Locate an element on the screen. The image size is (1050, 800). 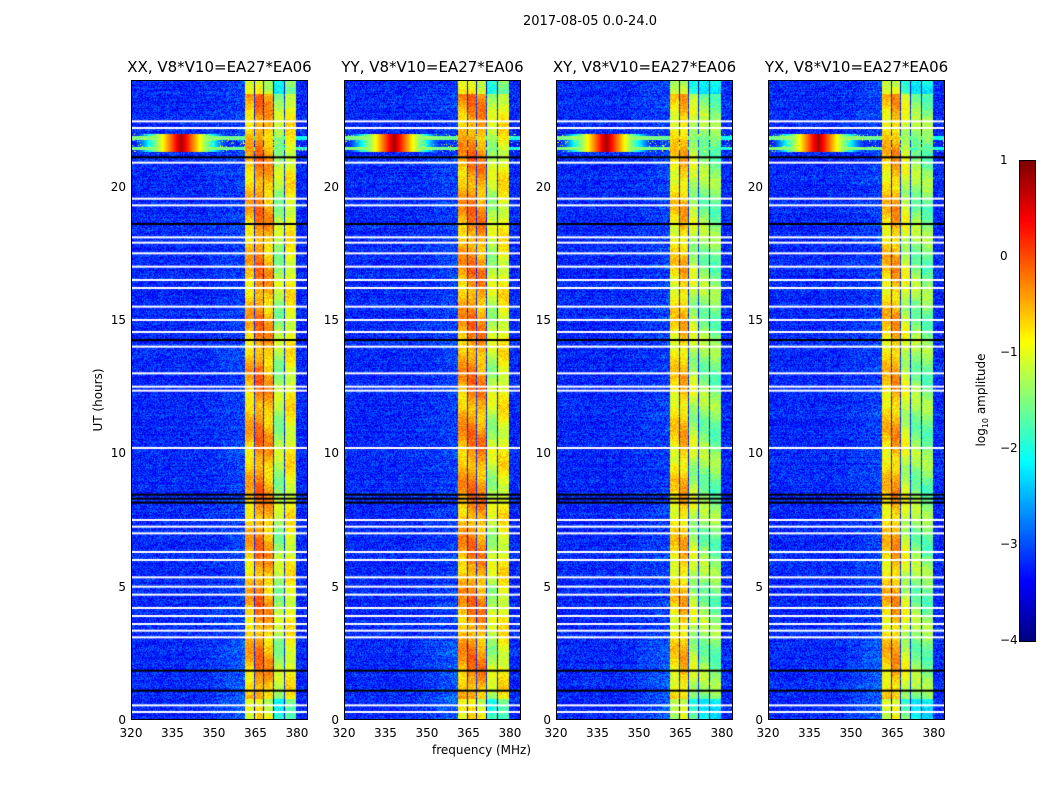
x-axis-label: frequency (MHz) is located at coordinates (482, 750).